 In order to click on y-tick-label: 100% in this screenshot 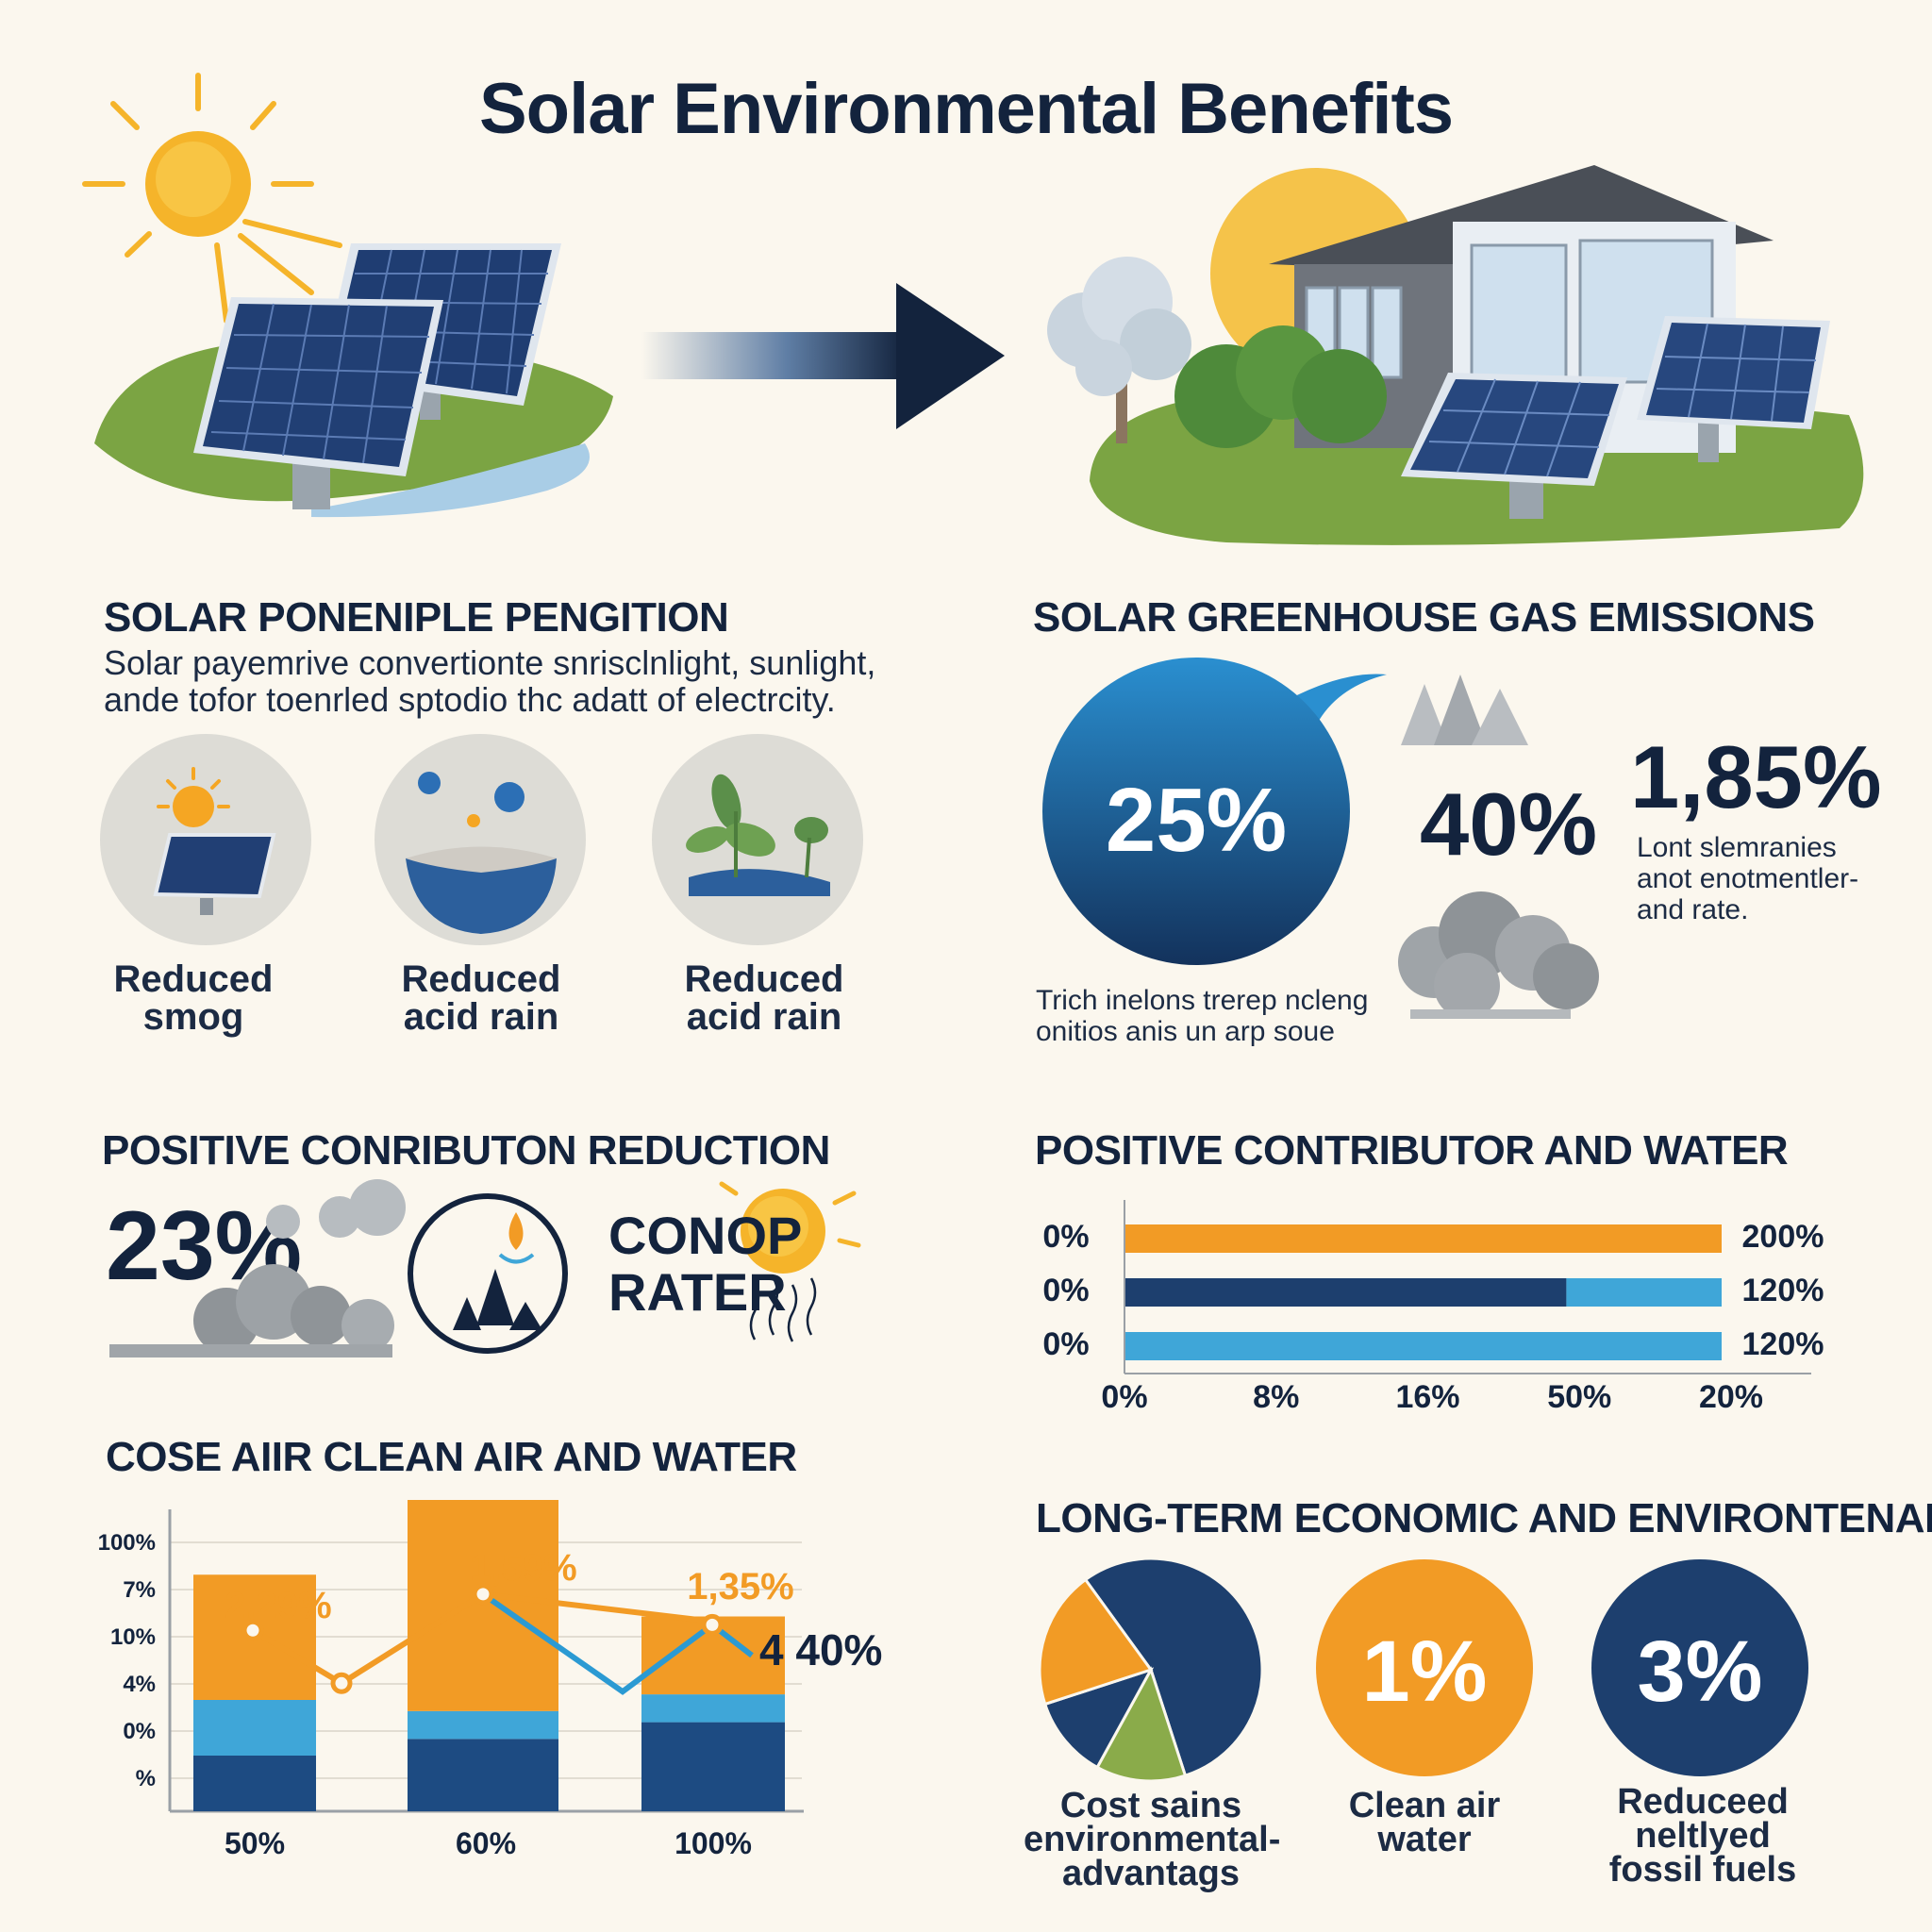, I will do `click(127, 1543)`.